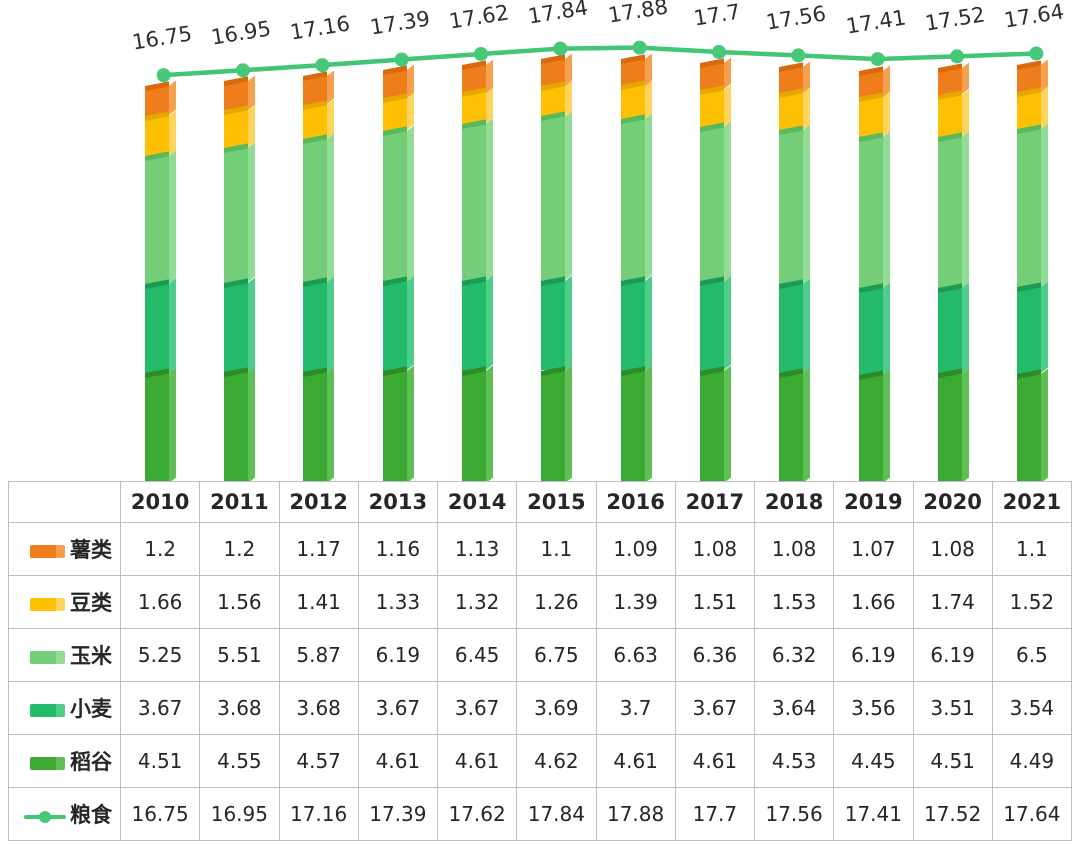 The width and height of the screenshot is (1080, 844). What do you see at coordinates (162, 38) in the screenshot?
I see `grain-total-label-2010: 16.75` at bounding box center [162, 38].